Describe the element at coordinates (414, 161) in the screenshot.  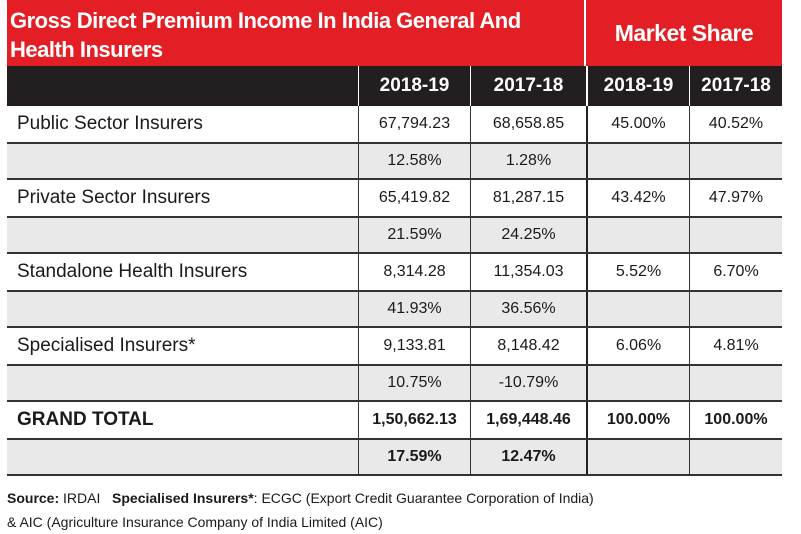
I see `growth-2018-19-cell: 12.58%` at that location.